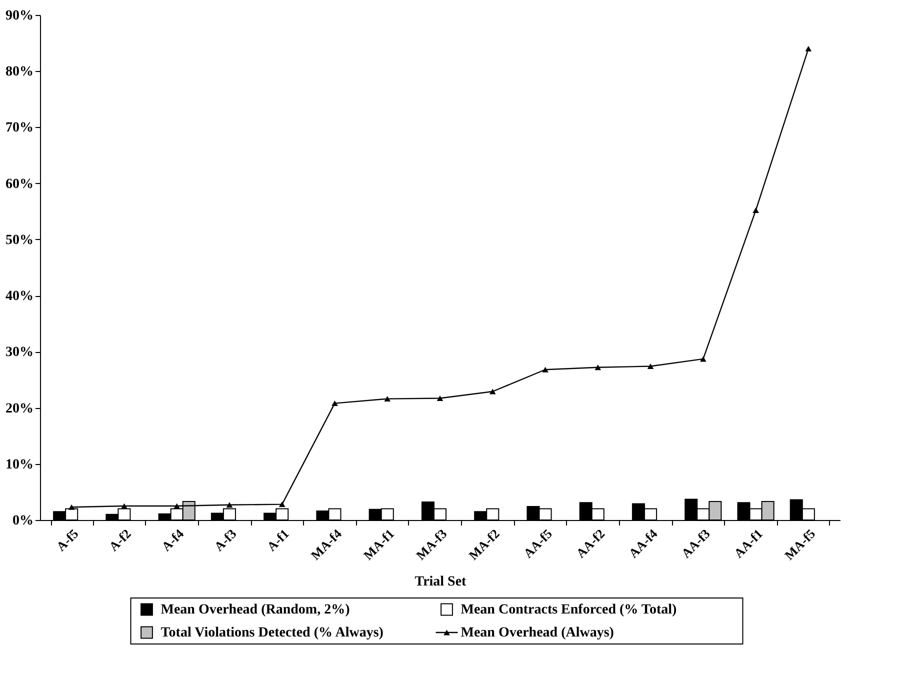 This screenshot has width=902, height=691. What do you see at coordinates (20, 240) in the screenshot?
I see `y-tick-label: 50%` at bounding box center [20, 240].